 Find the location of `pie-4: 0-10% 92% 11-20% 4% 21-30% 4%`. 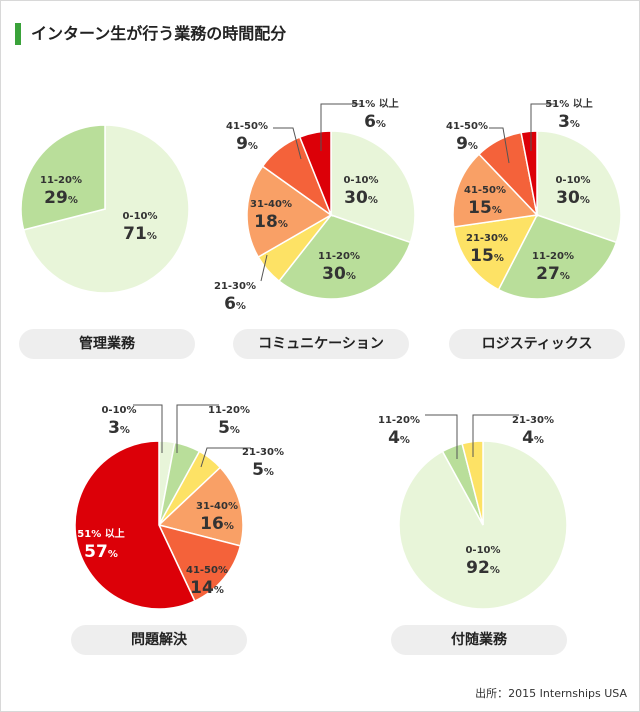

pie-4: 0-10% 92% 11-20% 4% 21-30% 4% is located at coordinates (473, 512).